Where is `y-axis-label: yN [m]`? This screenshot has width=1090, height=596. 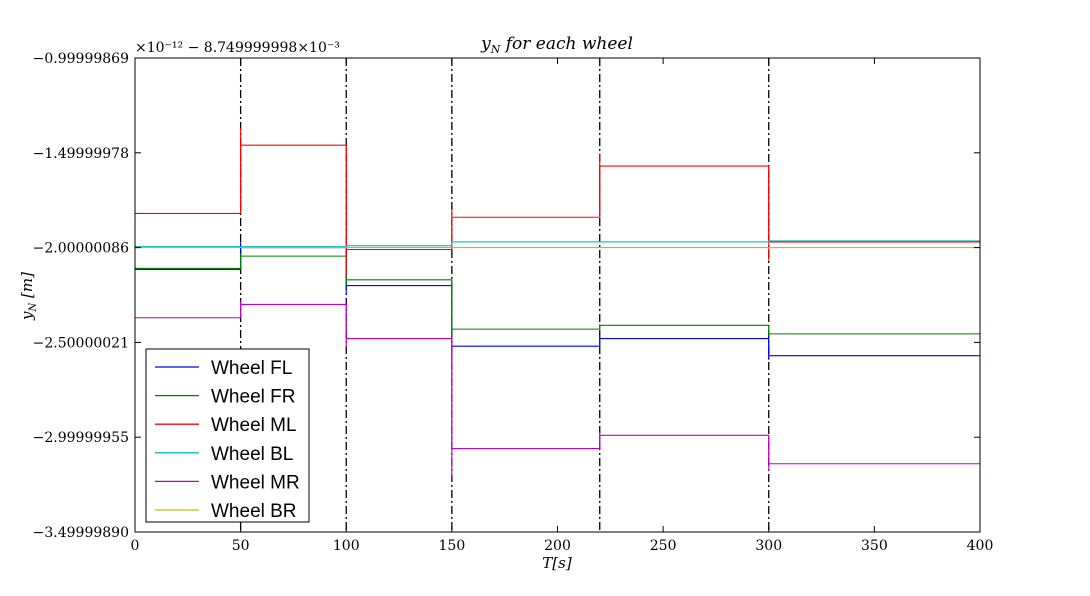 y-axis-label: yN [m] is located at coordinates (28, 296).